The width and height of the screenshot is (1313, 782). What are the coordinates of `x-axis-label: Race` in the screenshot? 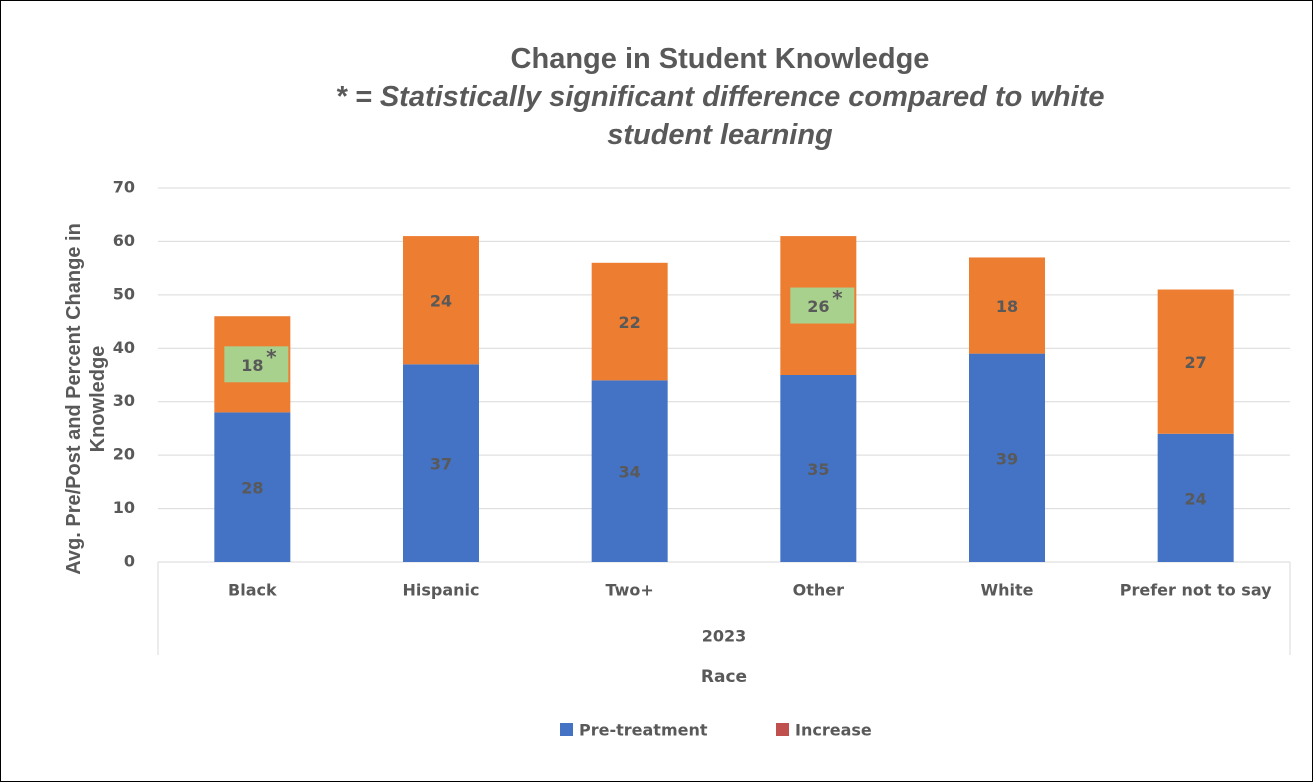 It's located at (724, 677).